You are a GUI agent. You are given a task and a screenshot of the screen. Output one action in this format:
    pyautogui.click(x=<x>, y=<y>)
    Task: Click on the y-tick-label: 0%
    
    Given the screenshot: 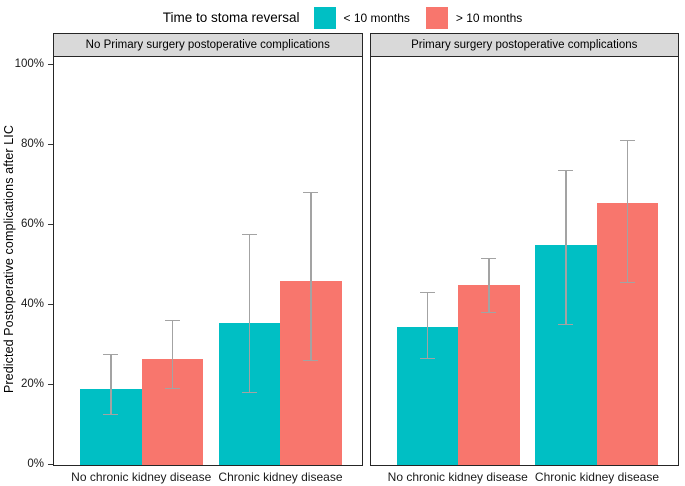 What is the action you would take?
    pyautogui.click(x=35, y=463)
    